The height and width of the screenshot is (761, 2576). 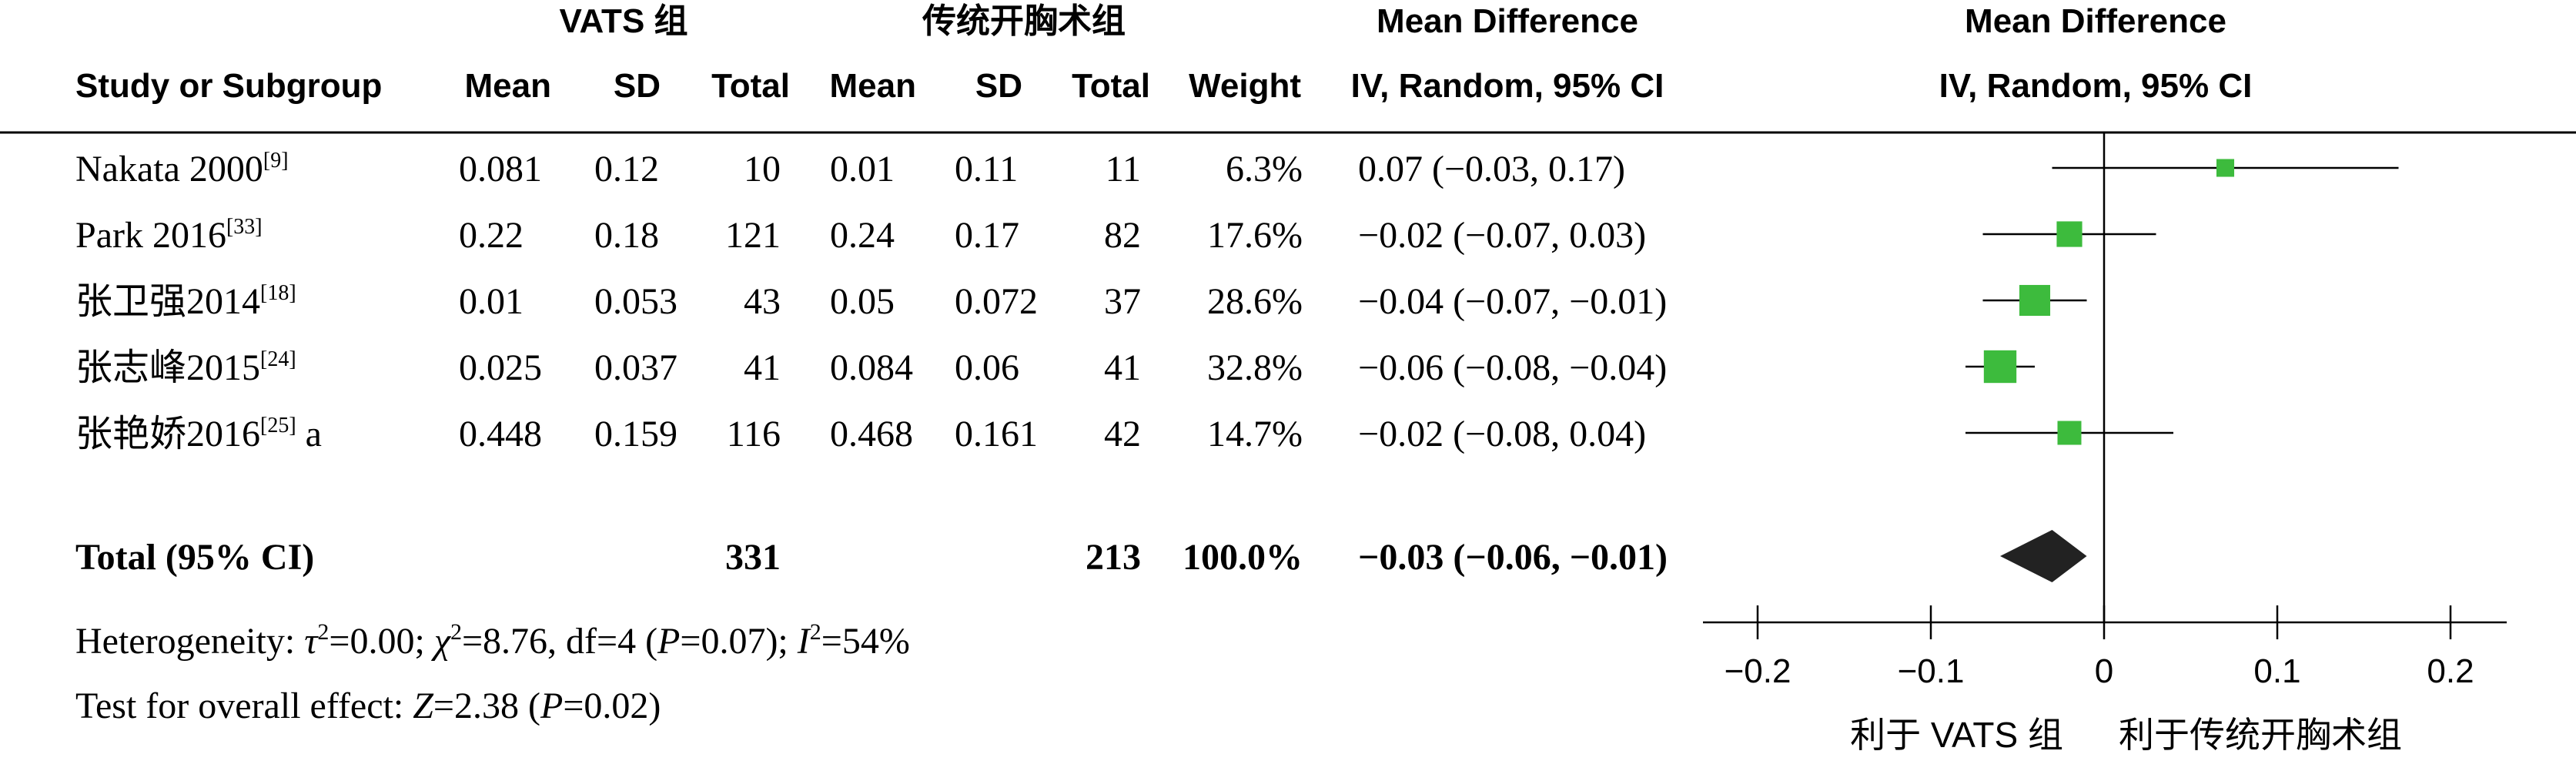 I want to click on total-vats-sum: 331, so click(x=753, y=557).